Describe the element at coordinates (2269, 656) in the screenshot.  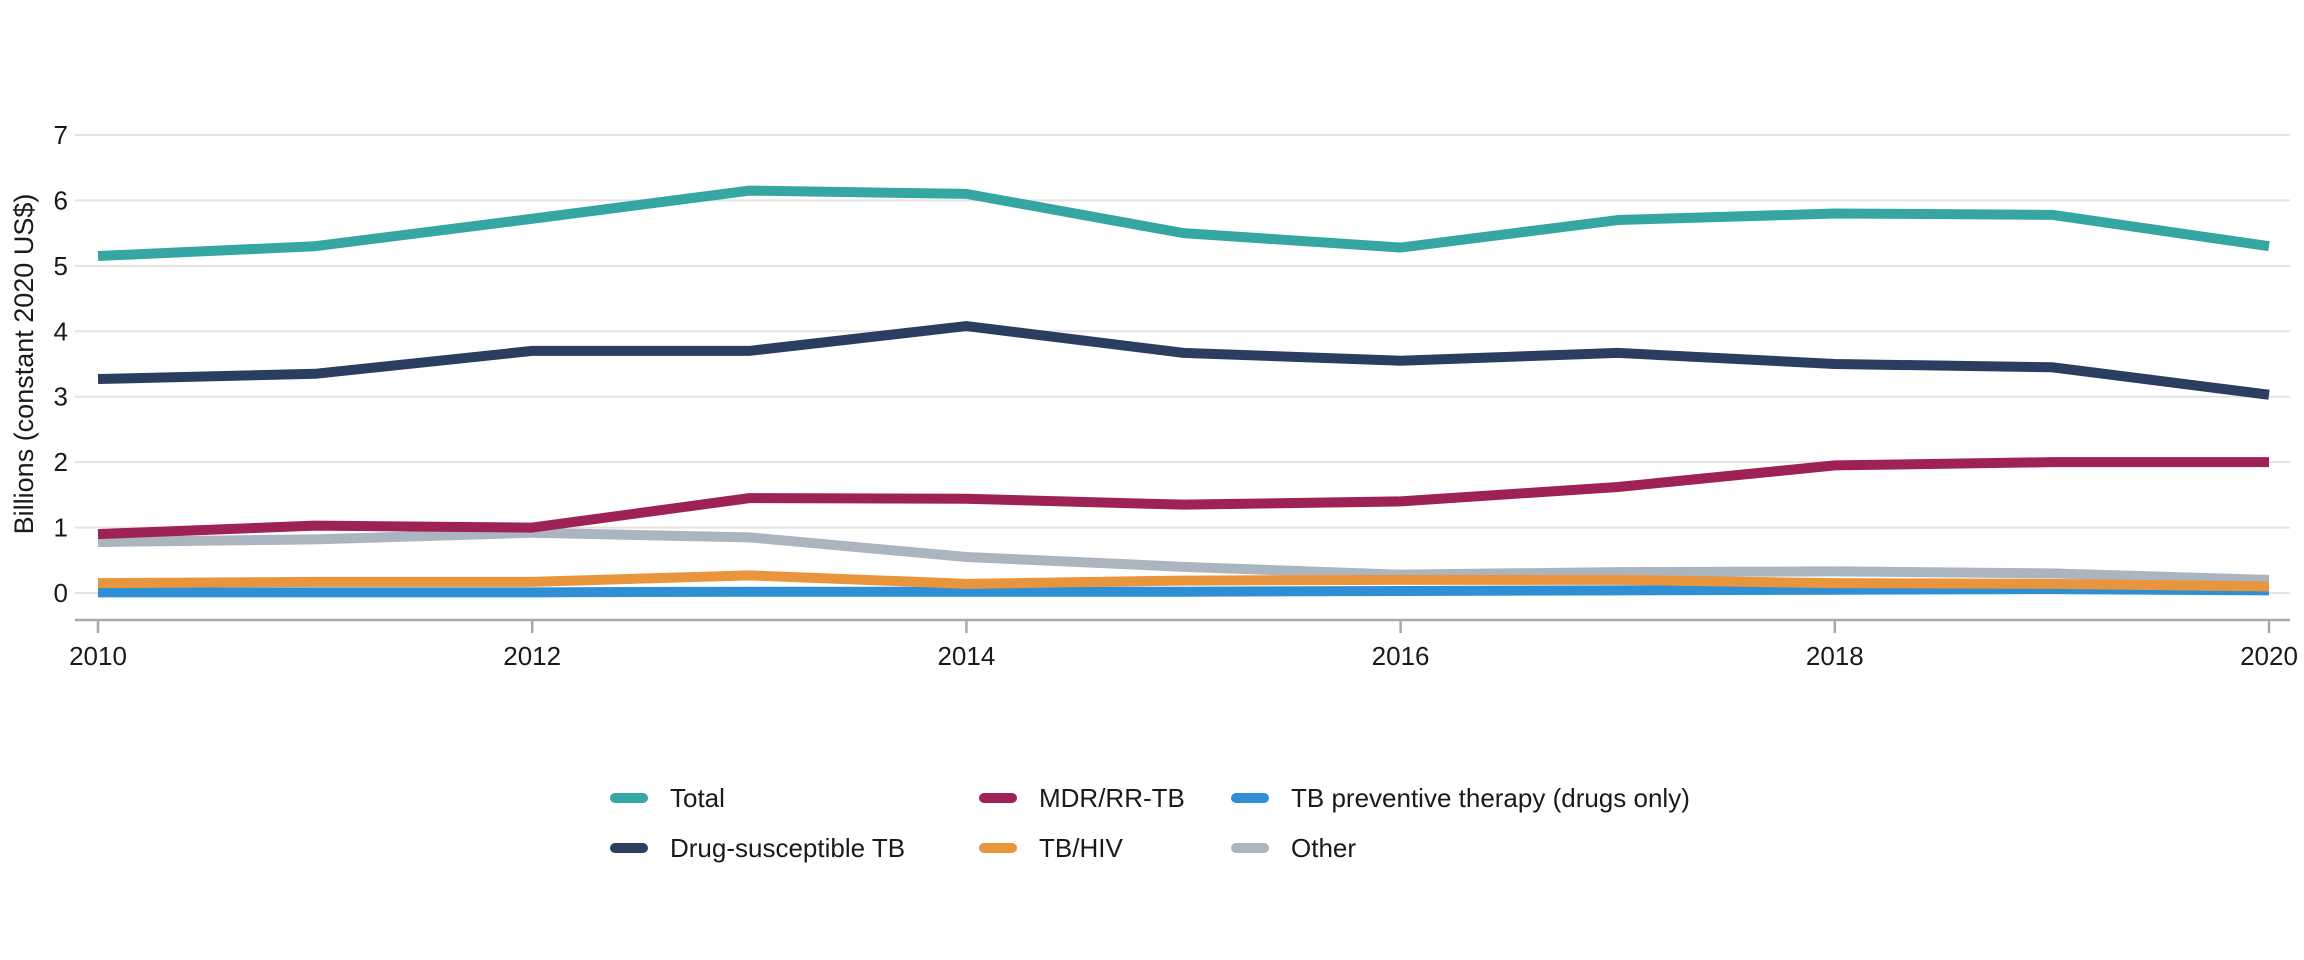
I see `x-tick-label-2020: 2020` at that location.